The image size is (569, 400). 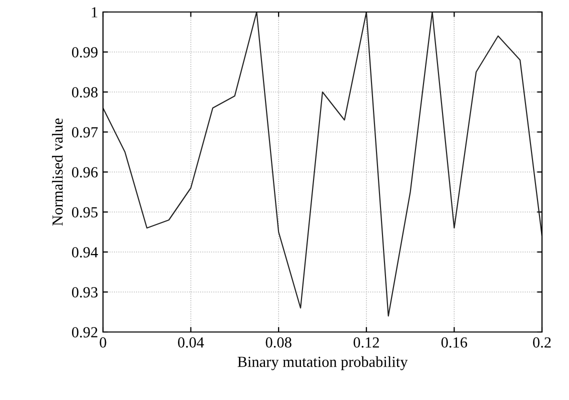 I want to click on x-tick-label: 0.2, so click(x=542, y=342).